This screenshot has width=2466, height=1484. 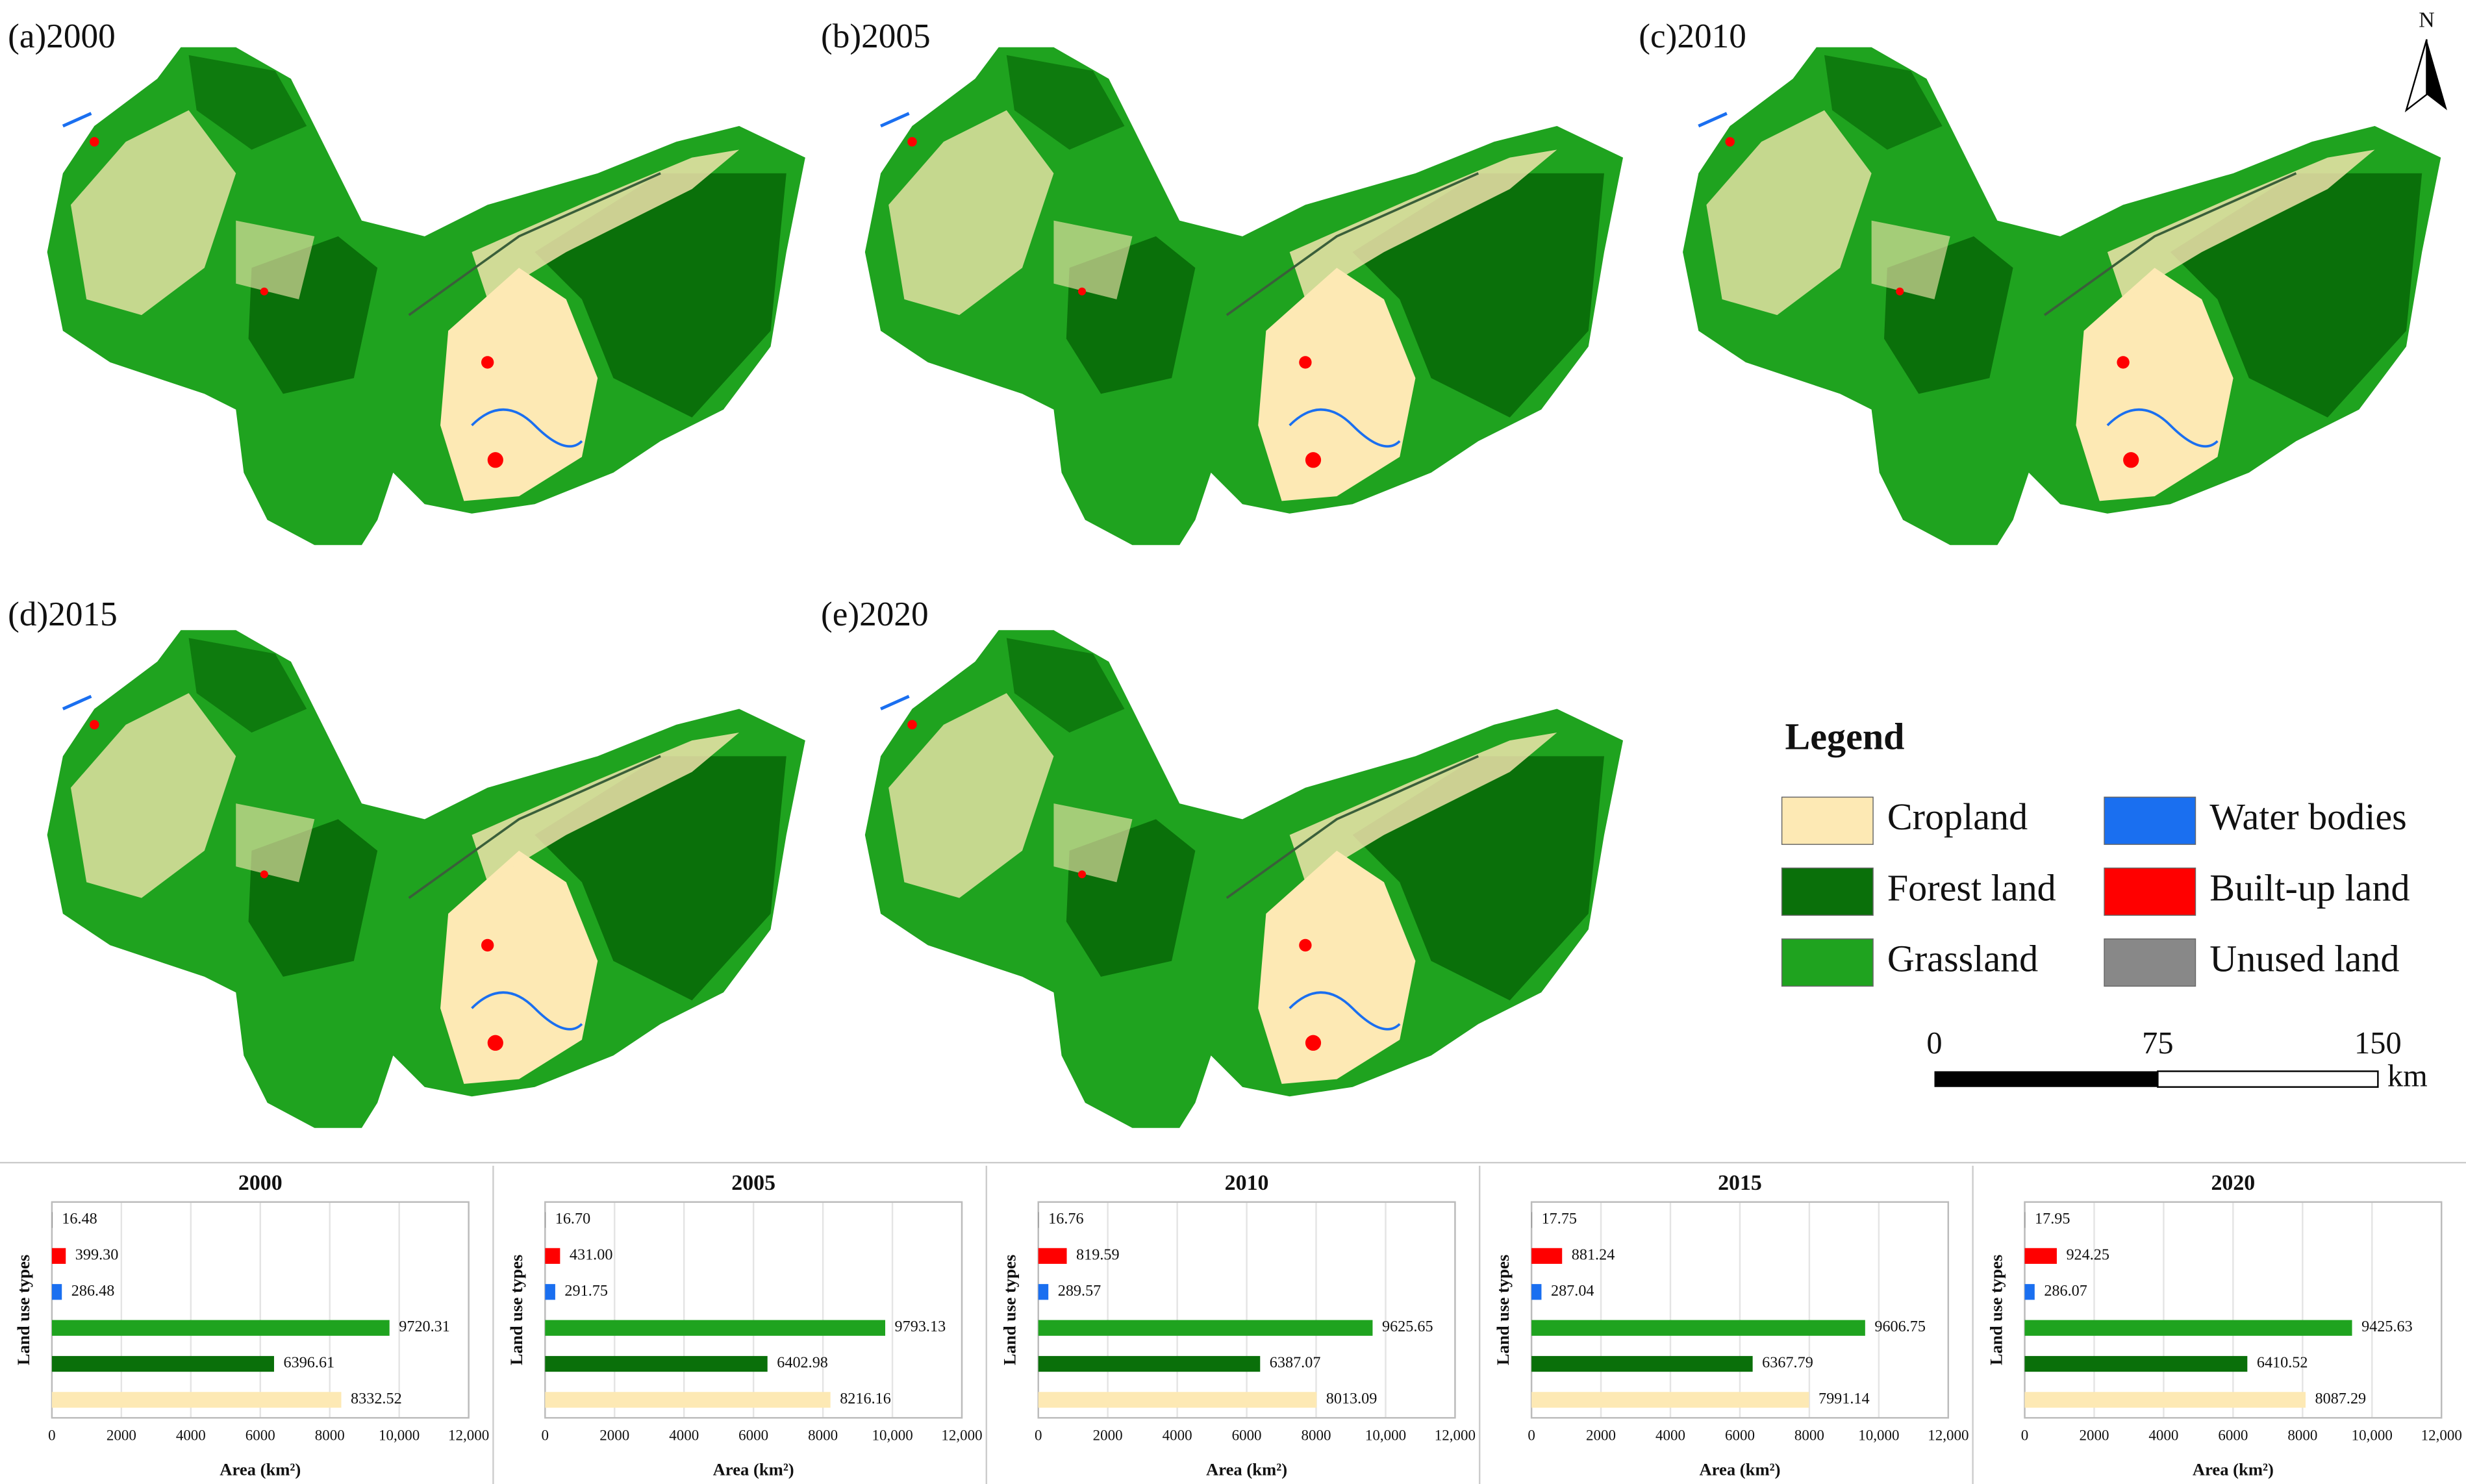 What do you see at coordinates (1971, 887) in the screenshot?
I see `legend-label: Forest land` at bounding box center [1971, 887].